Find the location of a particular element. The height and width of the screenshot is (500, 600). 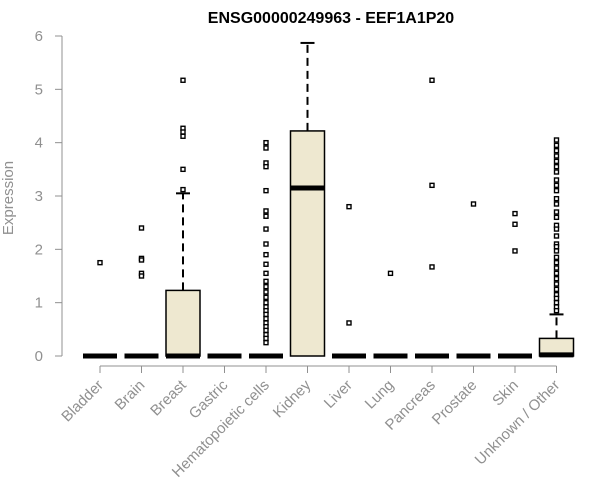

y-tick-label: 6 is located at coordinates (39, 36).